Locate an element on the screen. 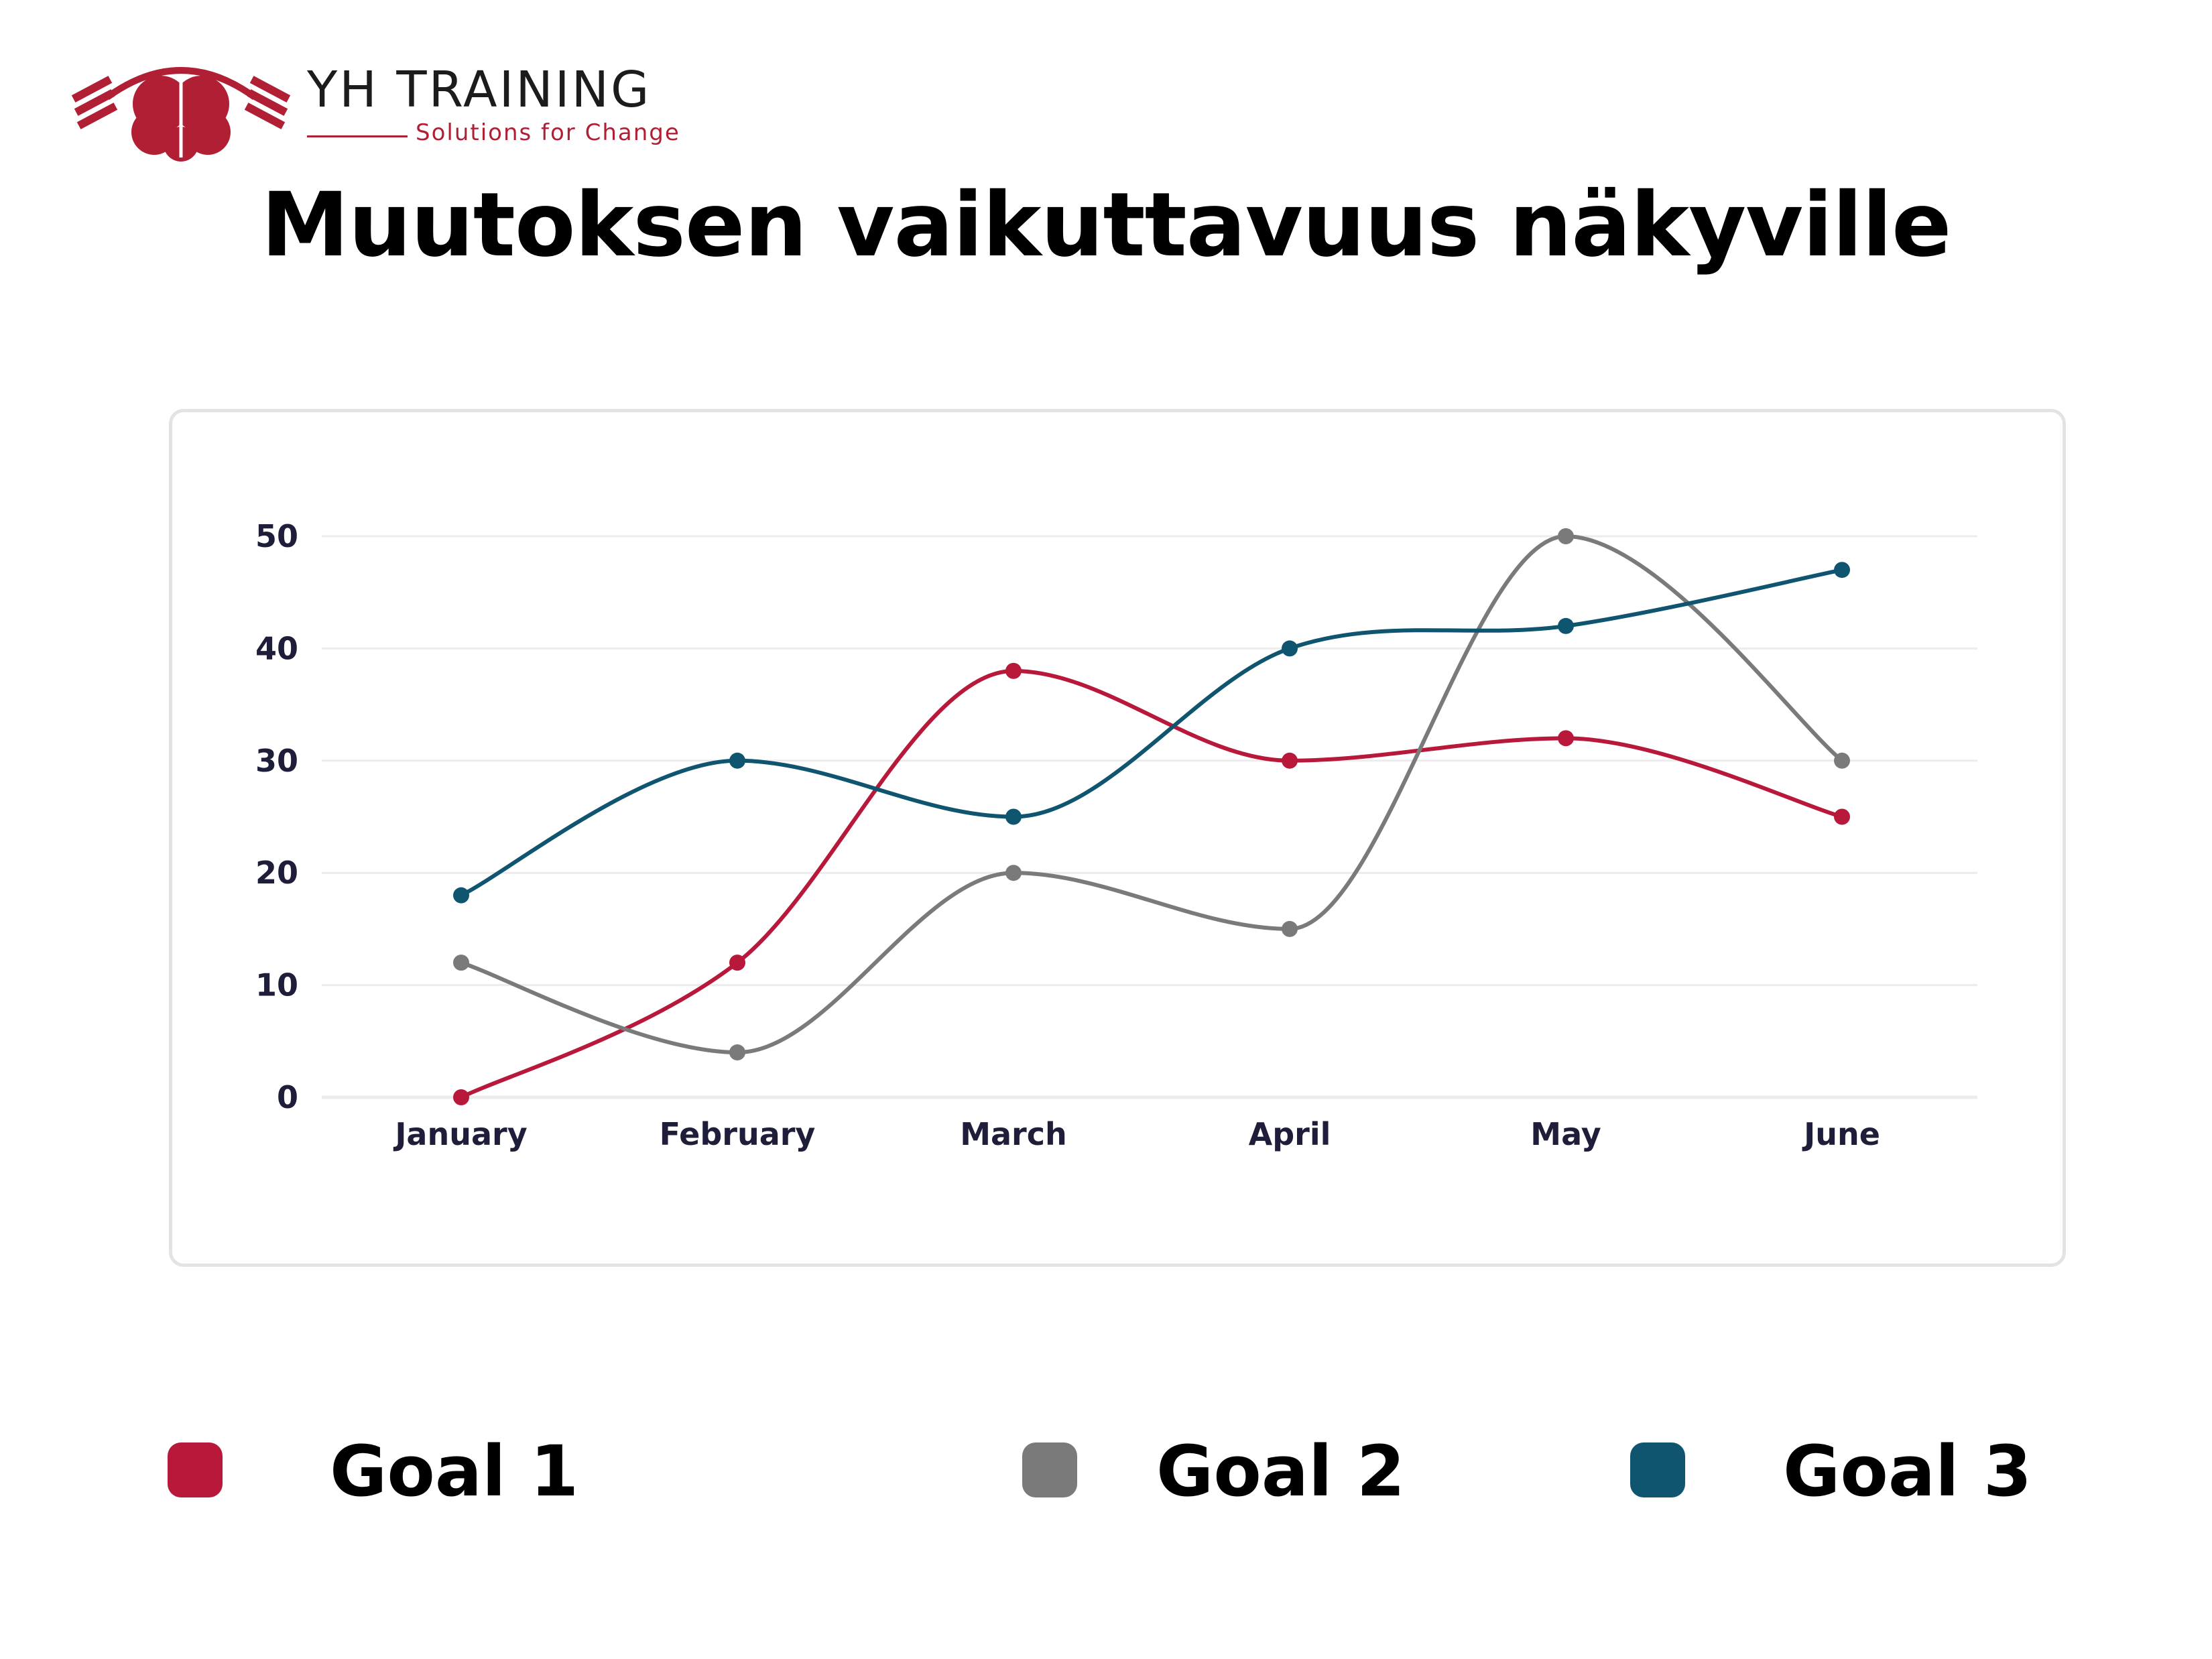 This screenshot has height=1659, width=2212. y-tick-label: 30 is located at coordinates (276, 761).